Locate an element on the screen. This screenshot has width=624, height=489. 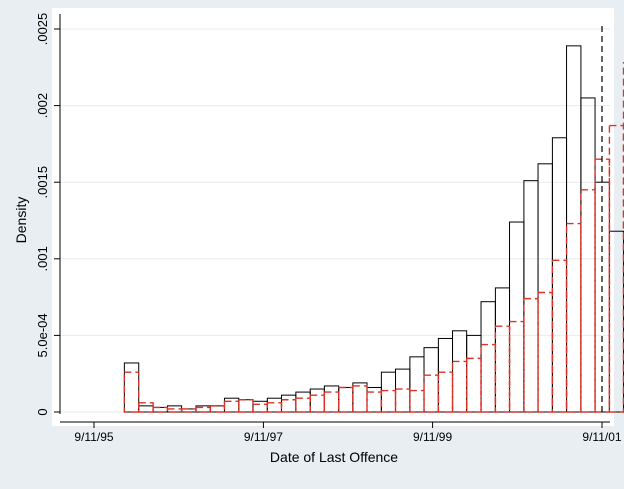
y-tick-label: .002 is located at coordinates (42, 105).